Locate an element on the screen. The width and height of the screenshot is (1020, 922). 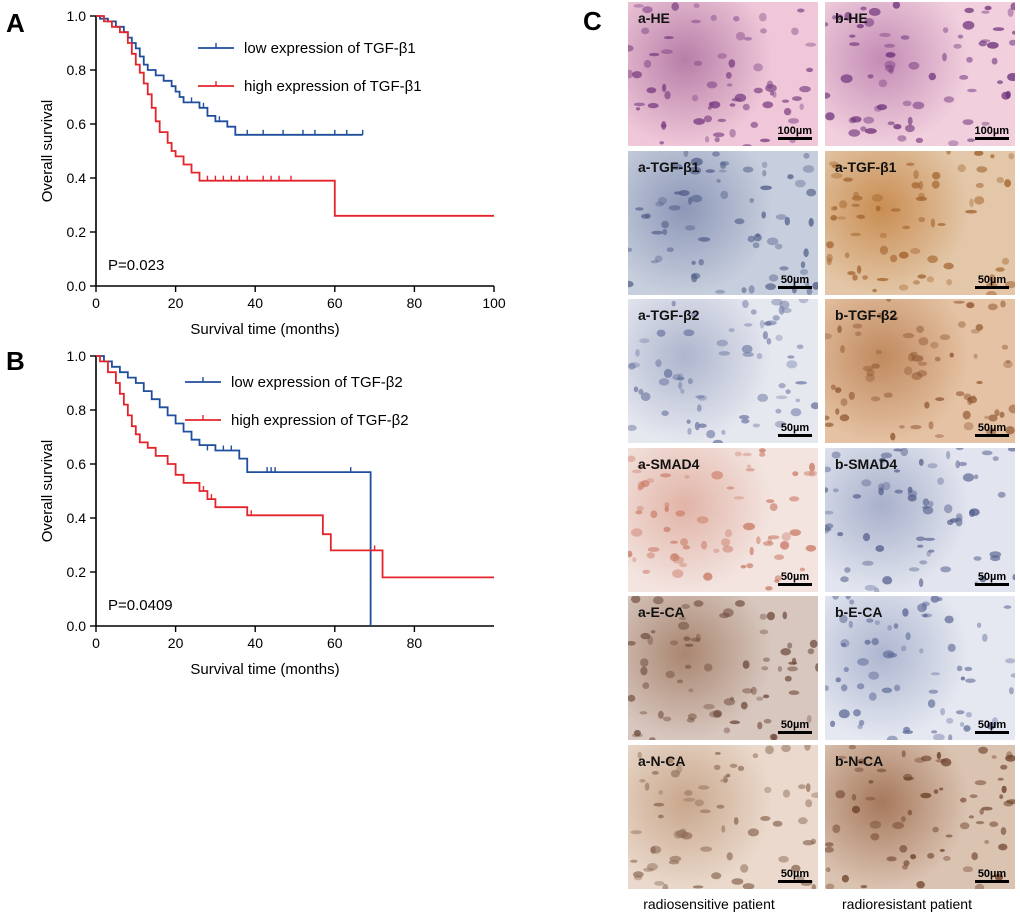
ihc-tile: a-N-CA 50µm is located at coordinates (723, 817).